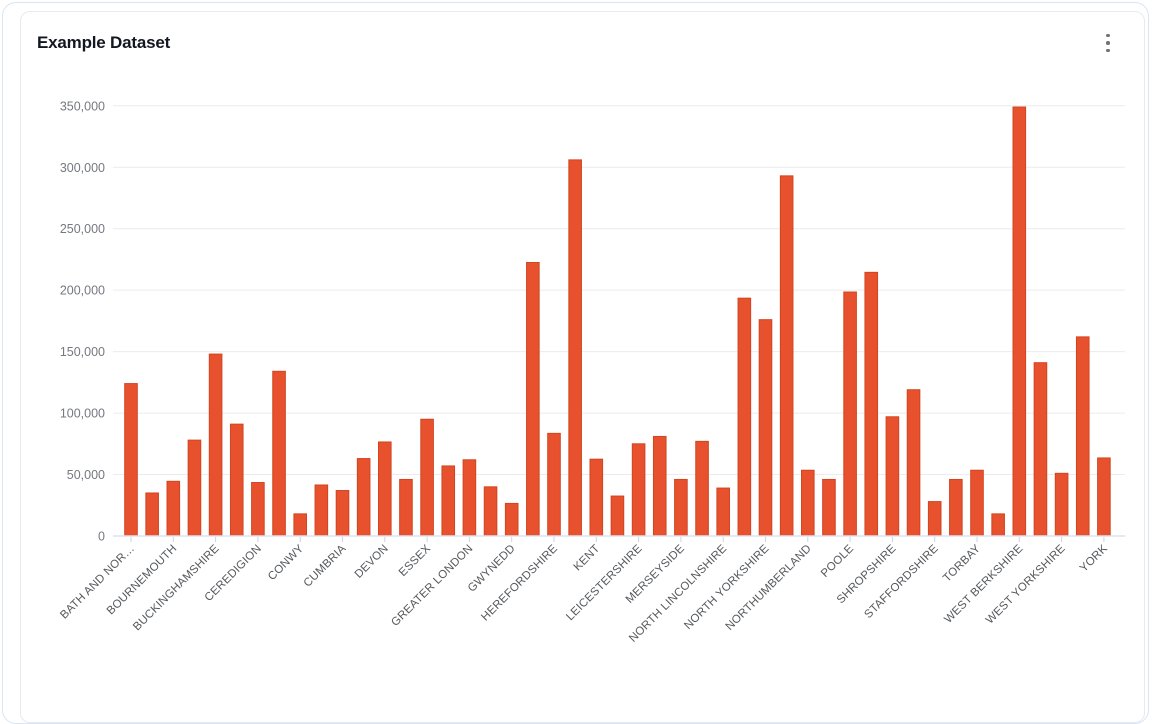  Describe the element at coordinates (1094, 559) in the screenshot. I see `x-axis-tick-label: YORK` at that location.